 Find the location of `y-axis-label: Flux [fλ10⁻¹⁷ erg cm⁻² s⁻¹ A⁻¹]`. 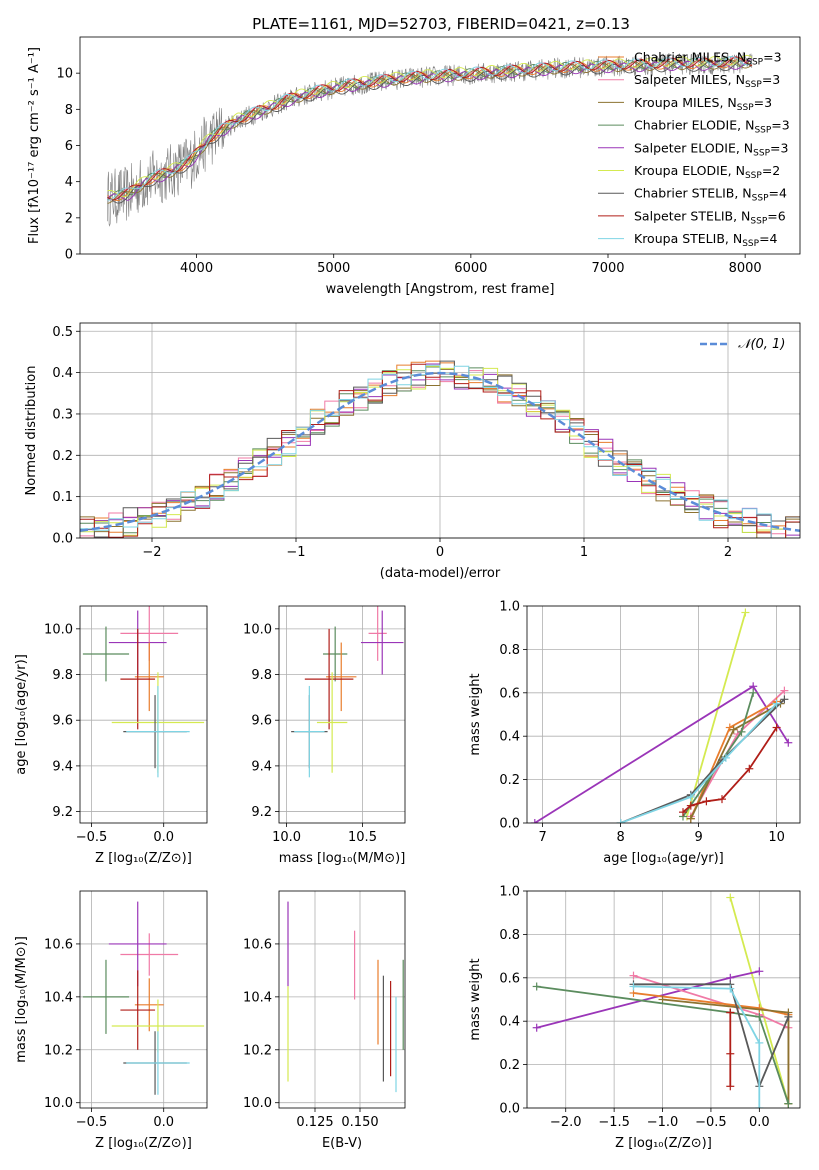

y-axis-label: Flux [fλ10⁻¹⁷ erg cm⁻² s⁻¹ A⁻¹] is located at coordinates (34, 145).